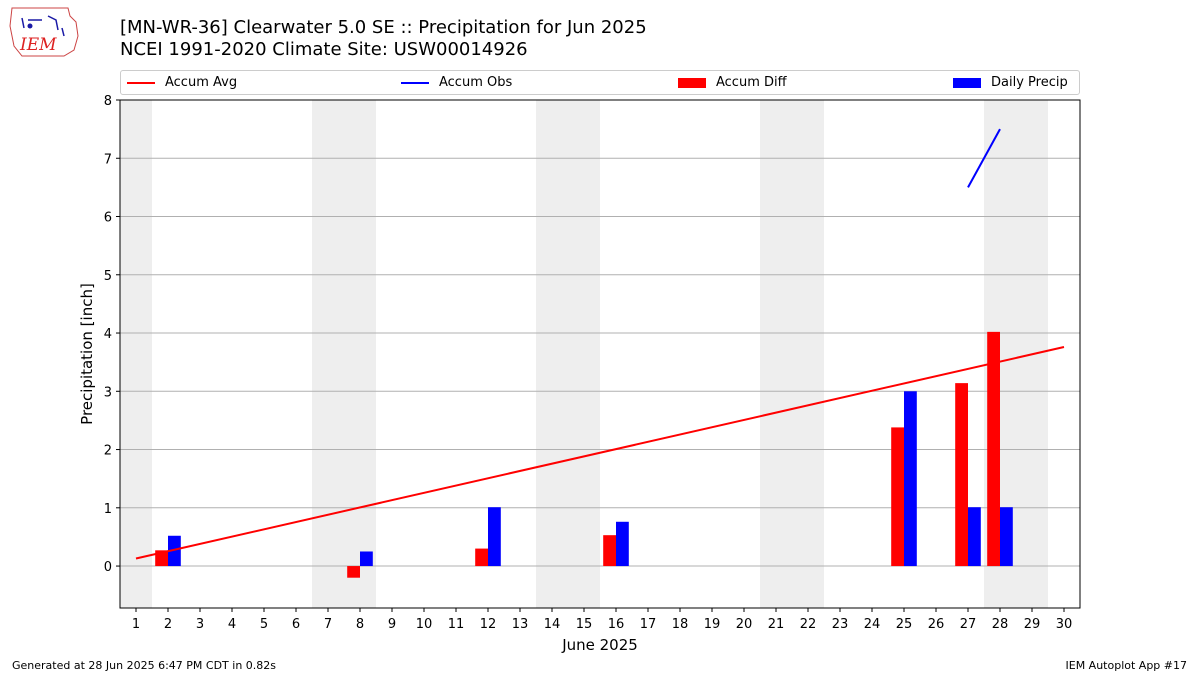 The height and width of the screenshot is (675, 1200). I want to click on legend-item-accum-obs: Accum Obs, so click(456, 83).